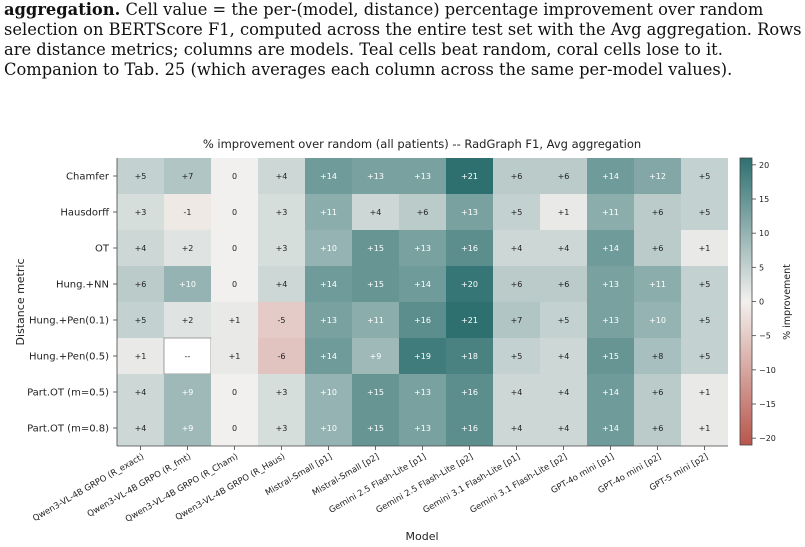  What do you see at coordinates (102, 249) in the screenshot?
I see `row-label: OT` at bounding box center [102, 249].